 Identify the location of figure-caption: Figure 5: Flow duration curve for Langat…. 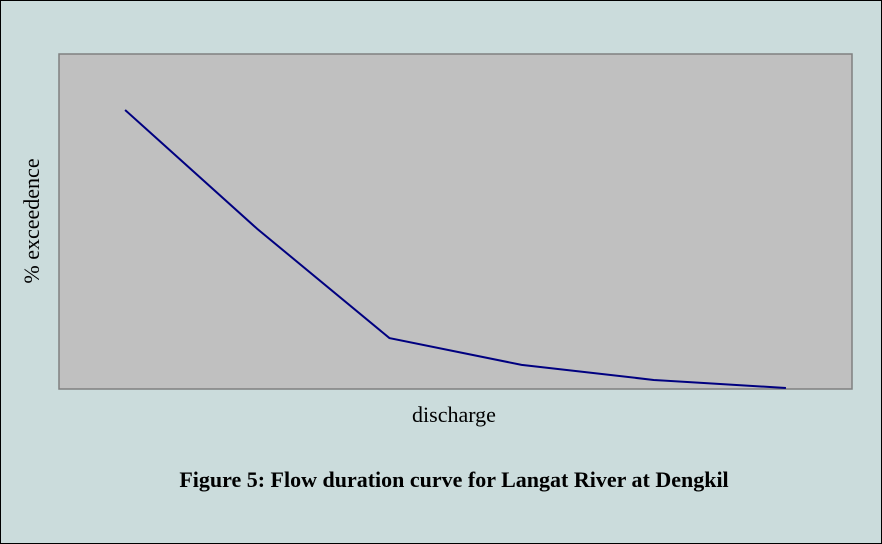
(454, 479).